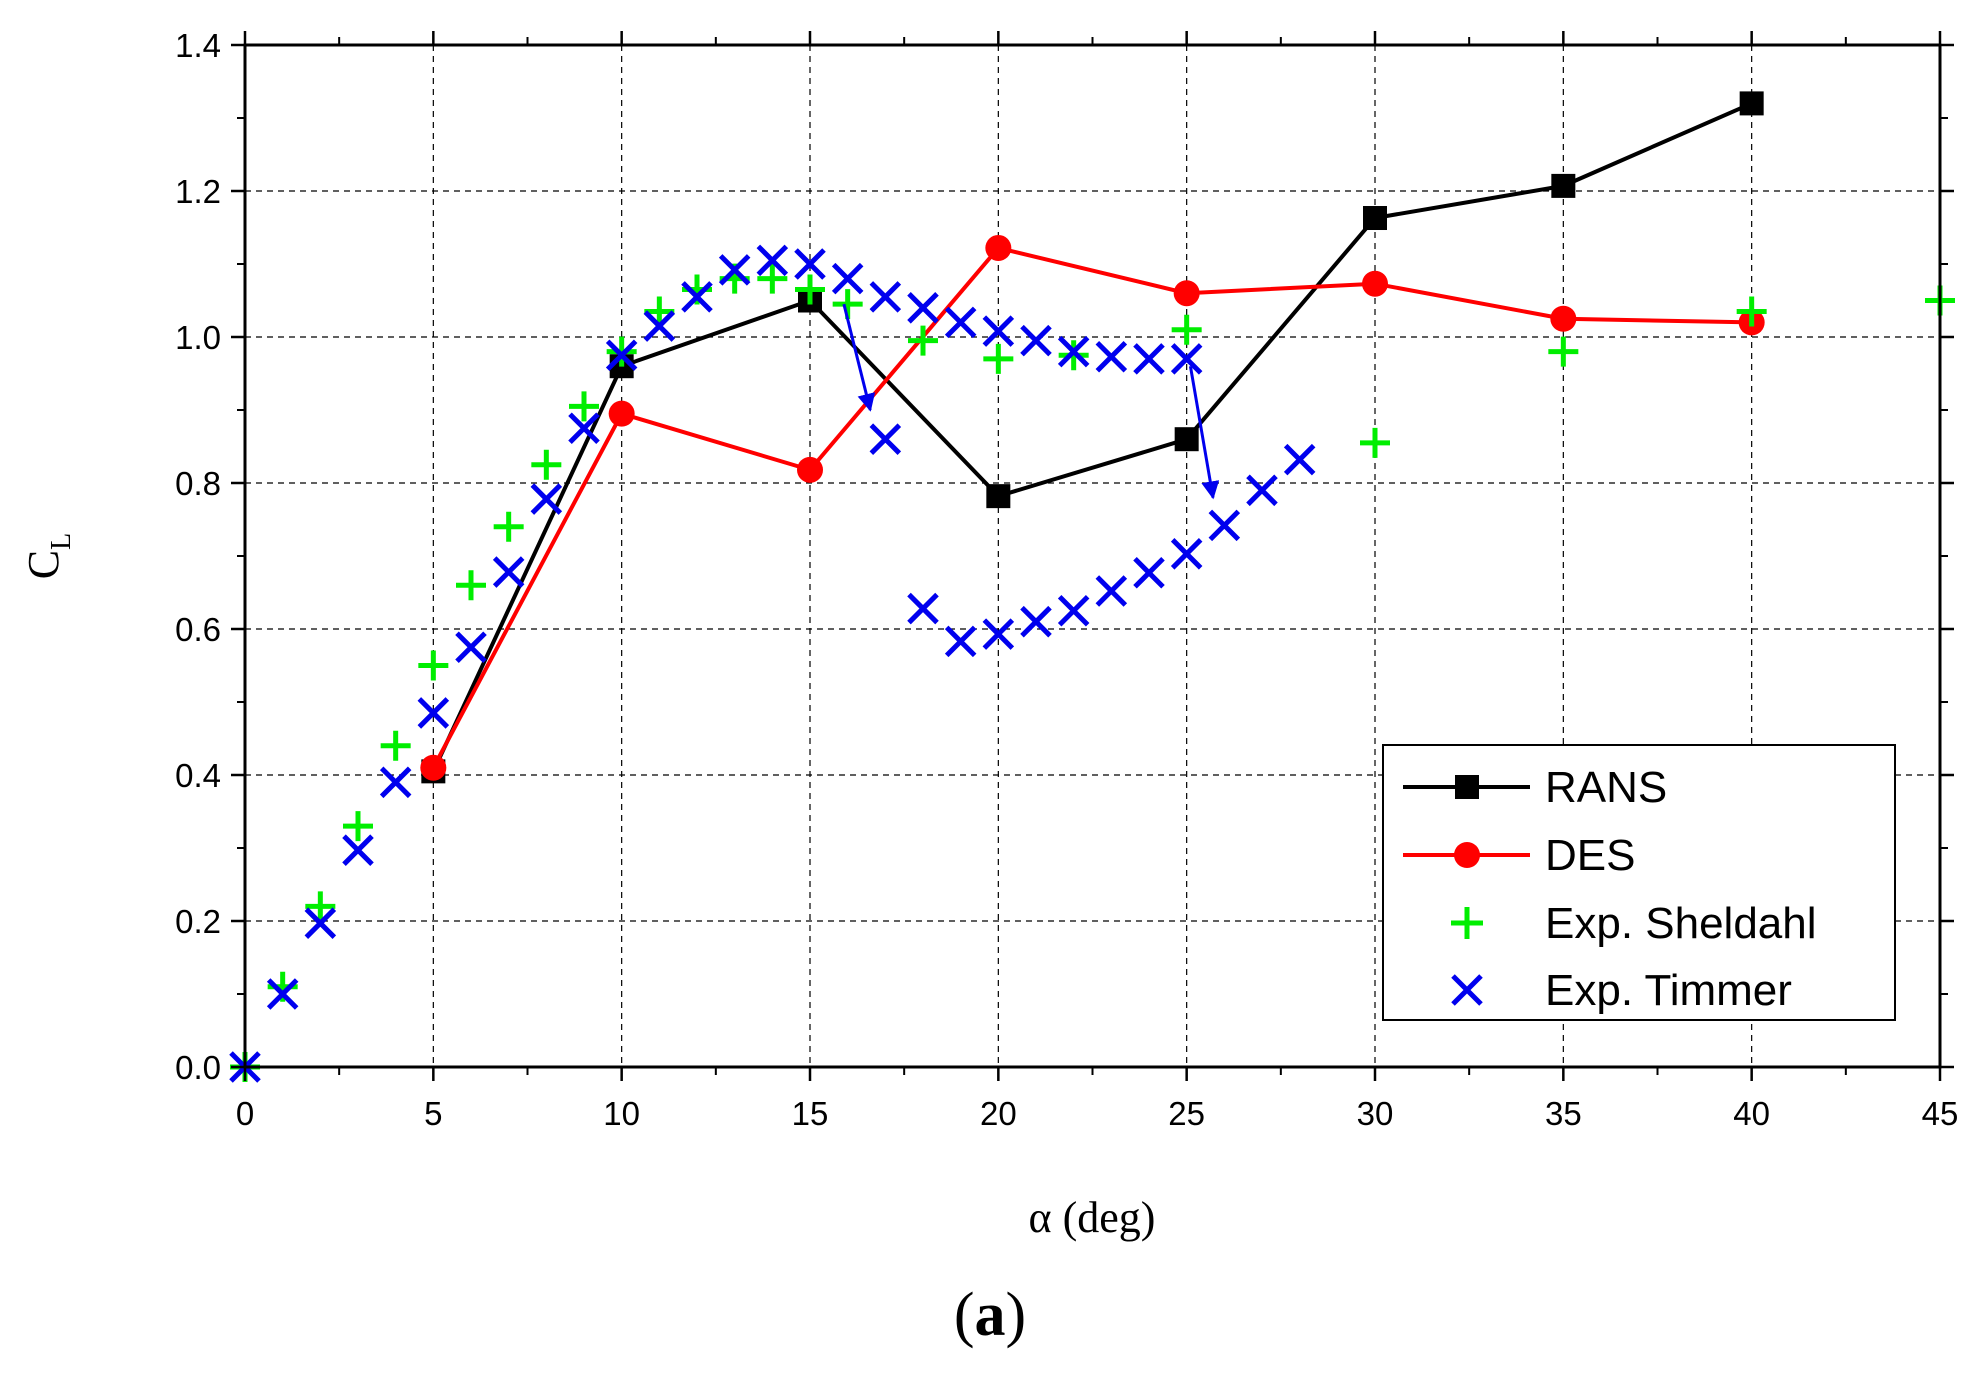 The width and height of the screenshot is (1980, 1375). I want to click on legend-entry-des: DES, so click(1519, 855).